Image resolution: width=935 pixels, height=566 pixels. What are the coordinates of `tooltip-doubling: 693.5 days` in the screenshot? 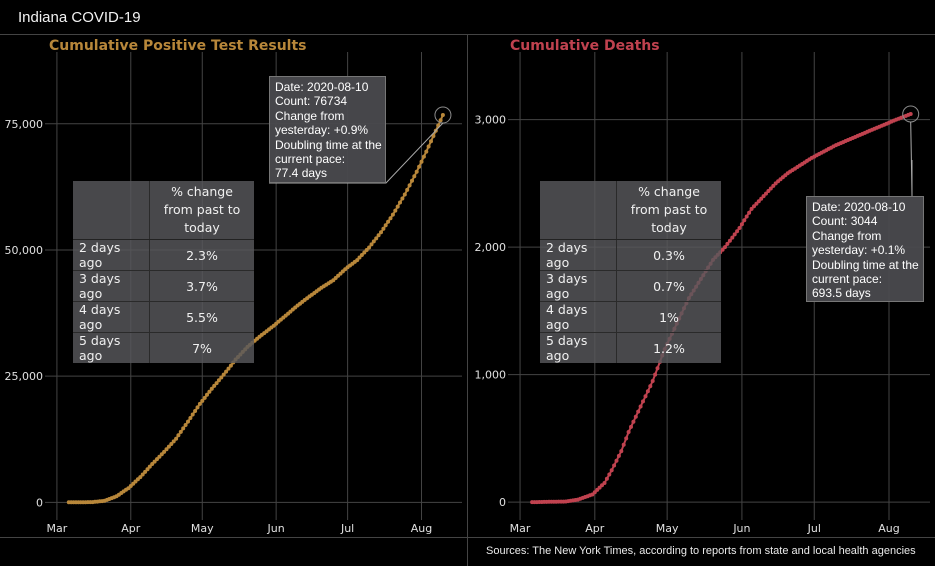 It's located at (841, 293).